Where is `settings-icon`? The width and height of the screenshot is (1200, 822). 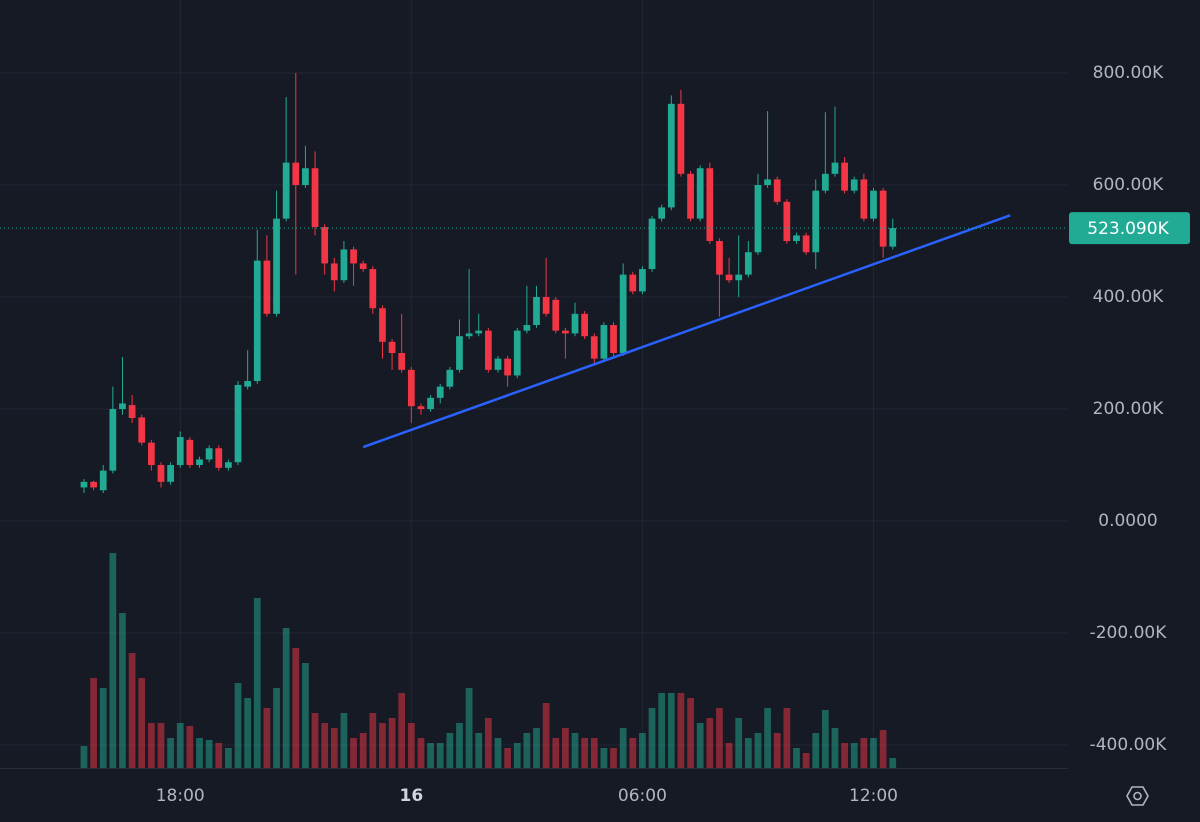 settings-icon is located at coordinates (1137, 796).